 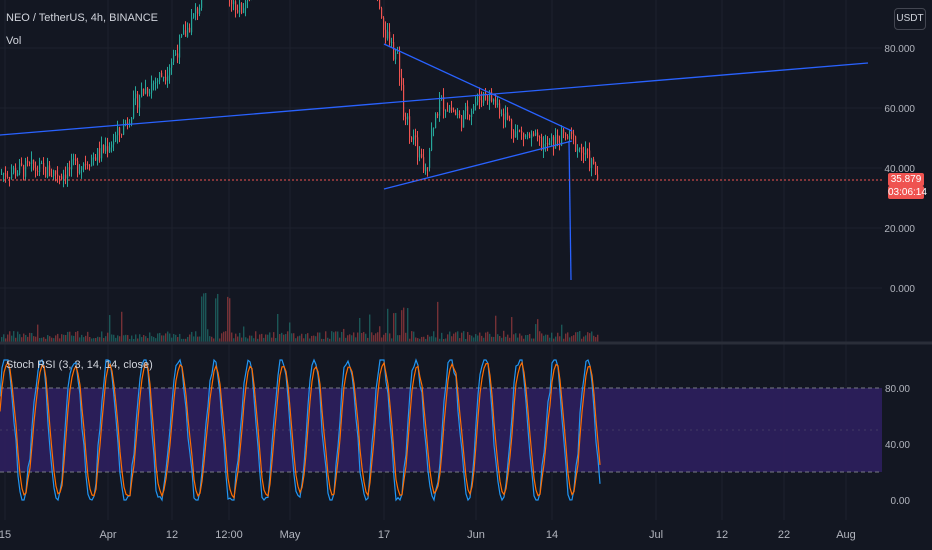 What do you see at coordinates (897, 445) in the screenshot?
I see `stoch-axis: 80.00 40.00 0.00` at bounding box center [897, 445].